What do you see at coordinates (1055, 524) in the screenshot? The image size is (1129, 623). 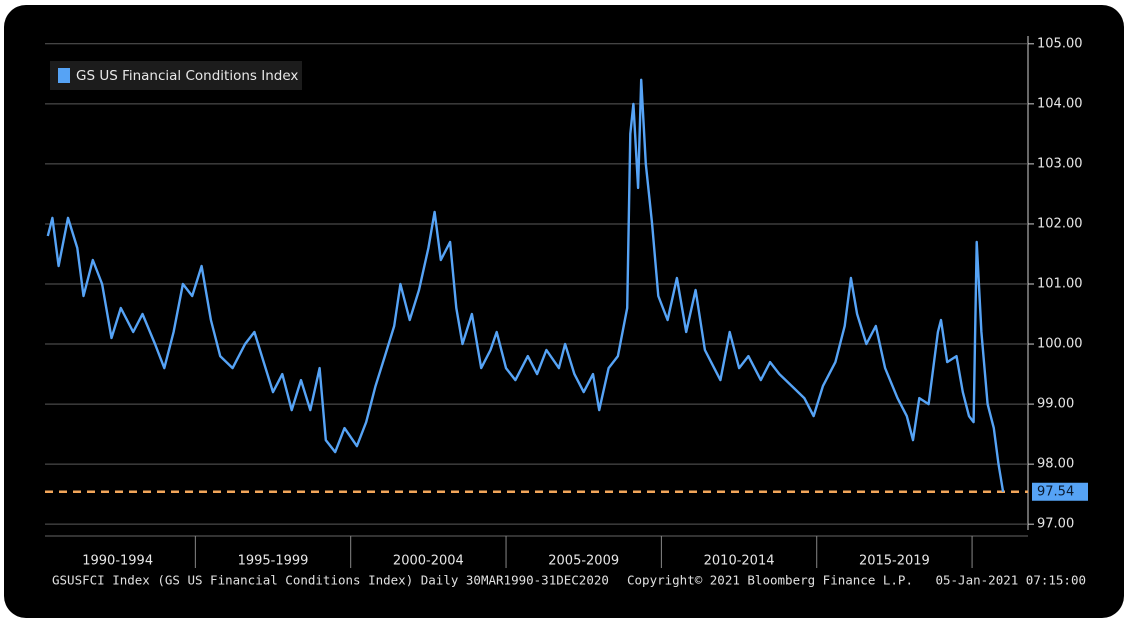 I see `y-tick-label: 97.00` at bounding box center [1055, 524].